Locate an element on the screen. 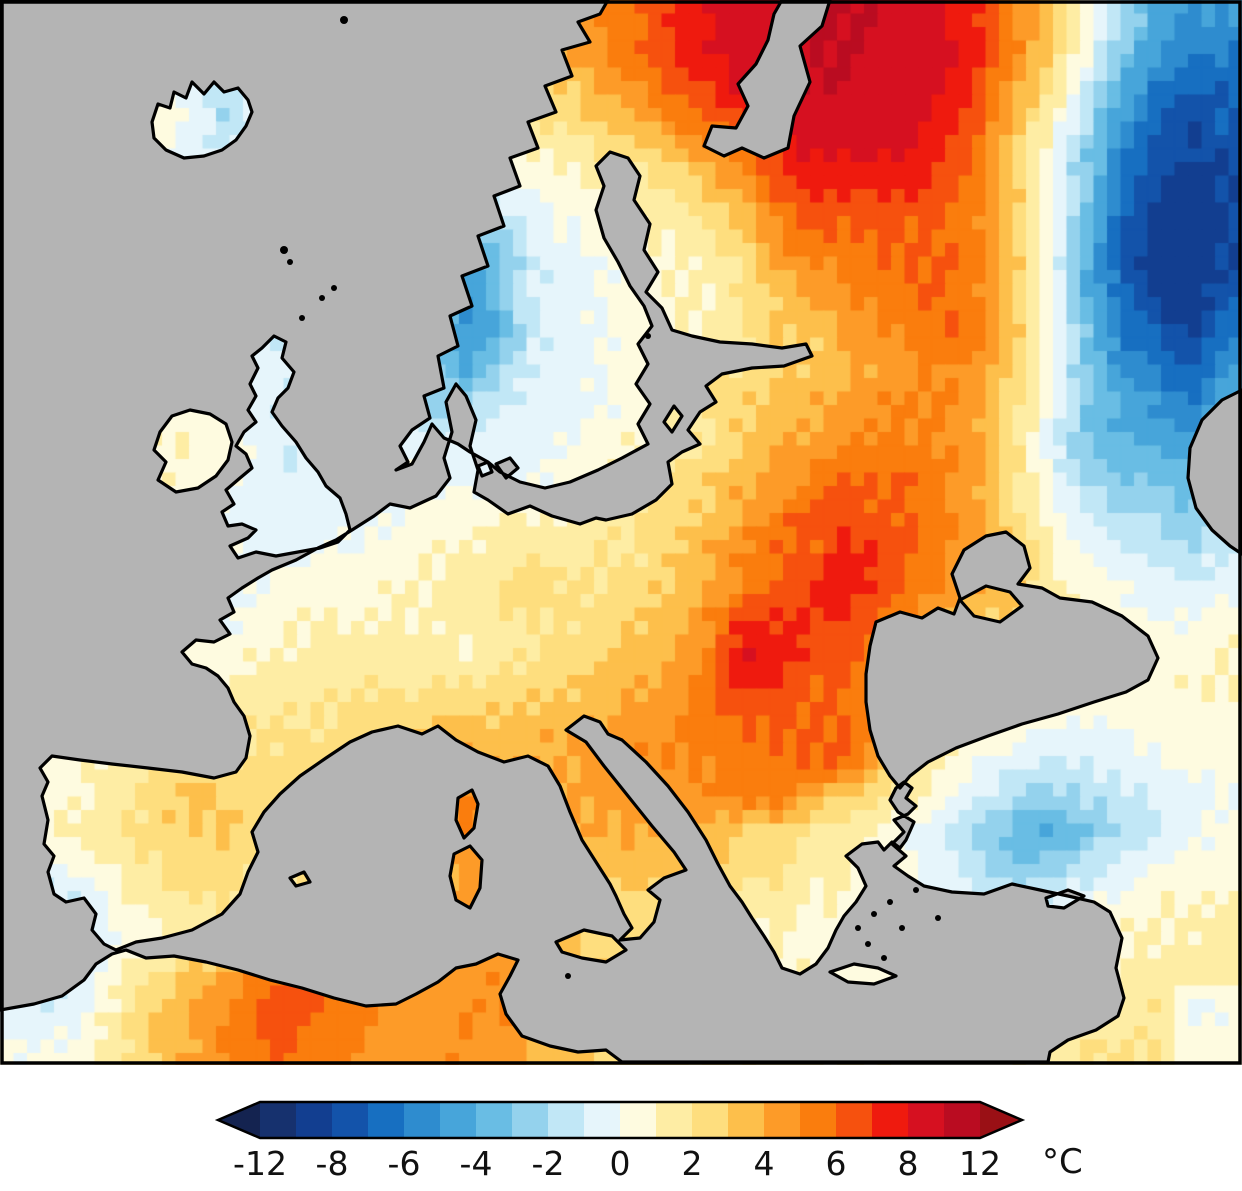  colorbar-tick-label: -8 is located at coordinates (332, 1163).